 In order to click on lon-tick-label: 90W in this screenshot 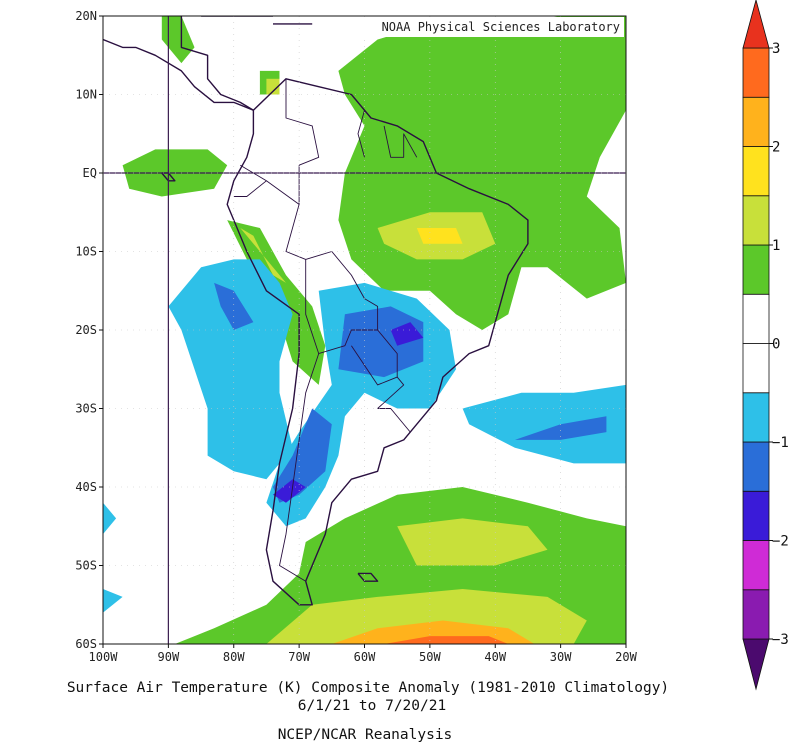, I will do `click(169, 657)`.